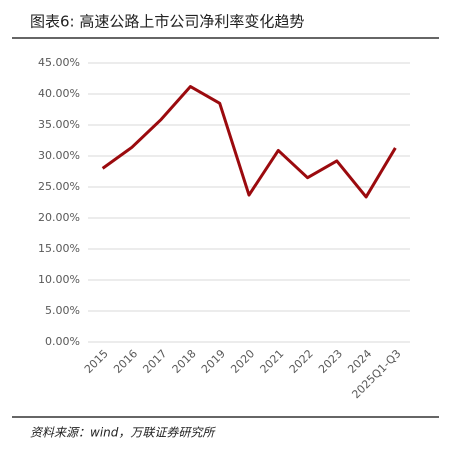 The width and height of the screenshot is (449, 459). What do you see at coordinates (125, 361) in the screenshot?
I see `x-tick-label: 2016` at bounding box center [125, 361].